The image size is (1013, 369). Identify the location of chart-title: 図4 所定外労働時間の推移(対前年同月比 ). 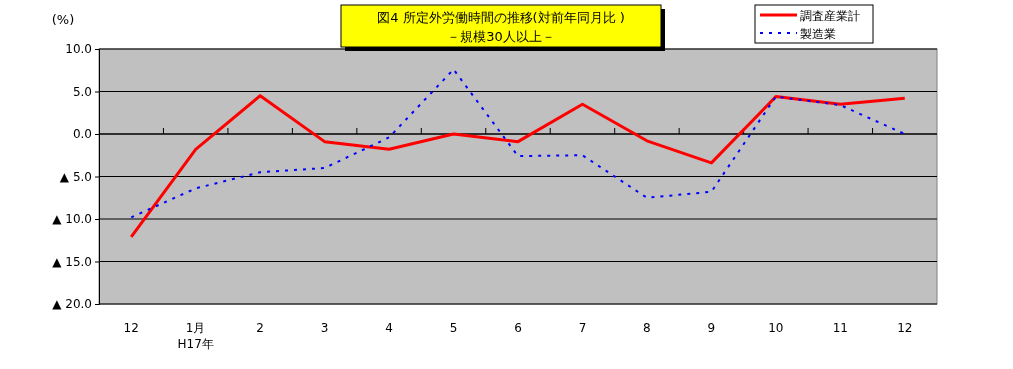
(501, 17).